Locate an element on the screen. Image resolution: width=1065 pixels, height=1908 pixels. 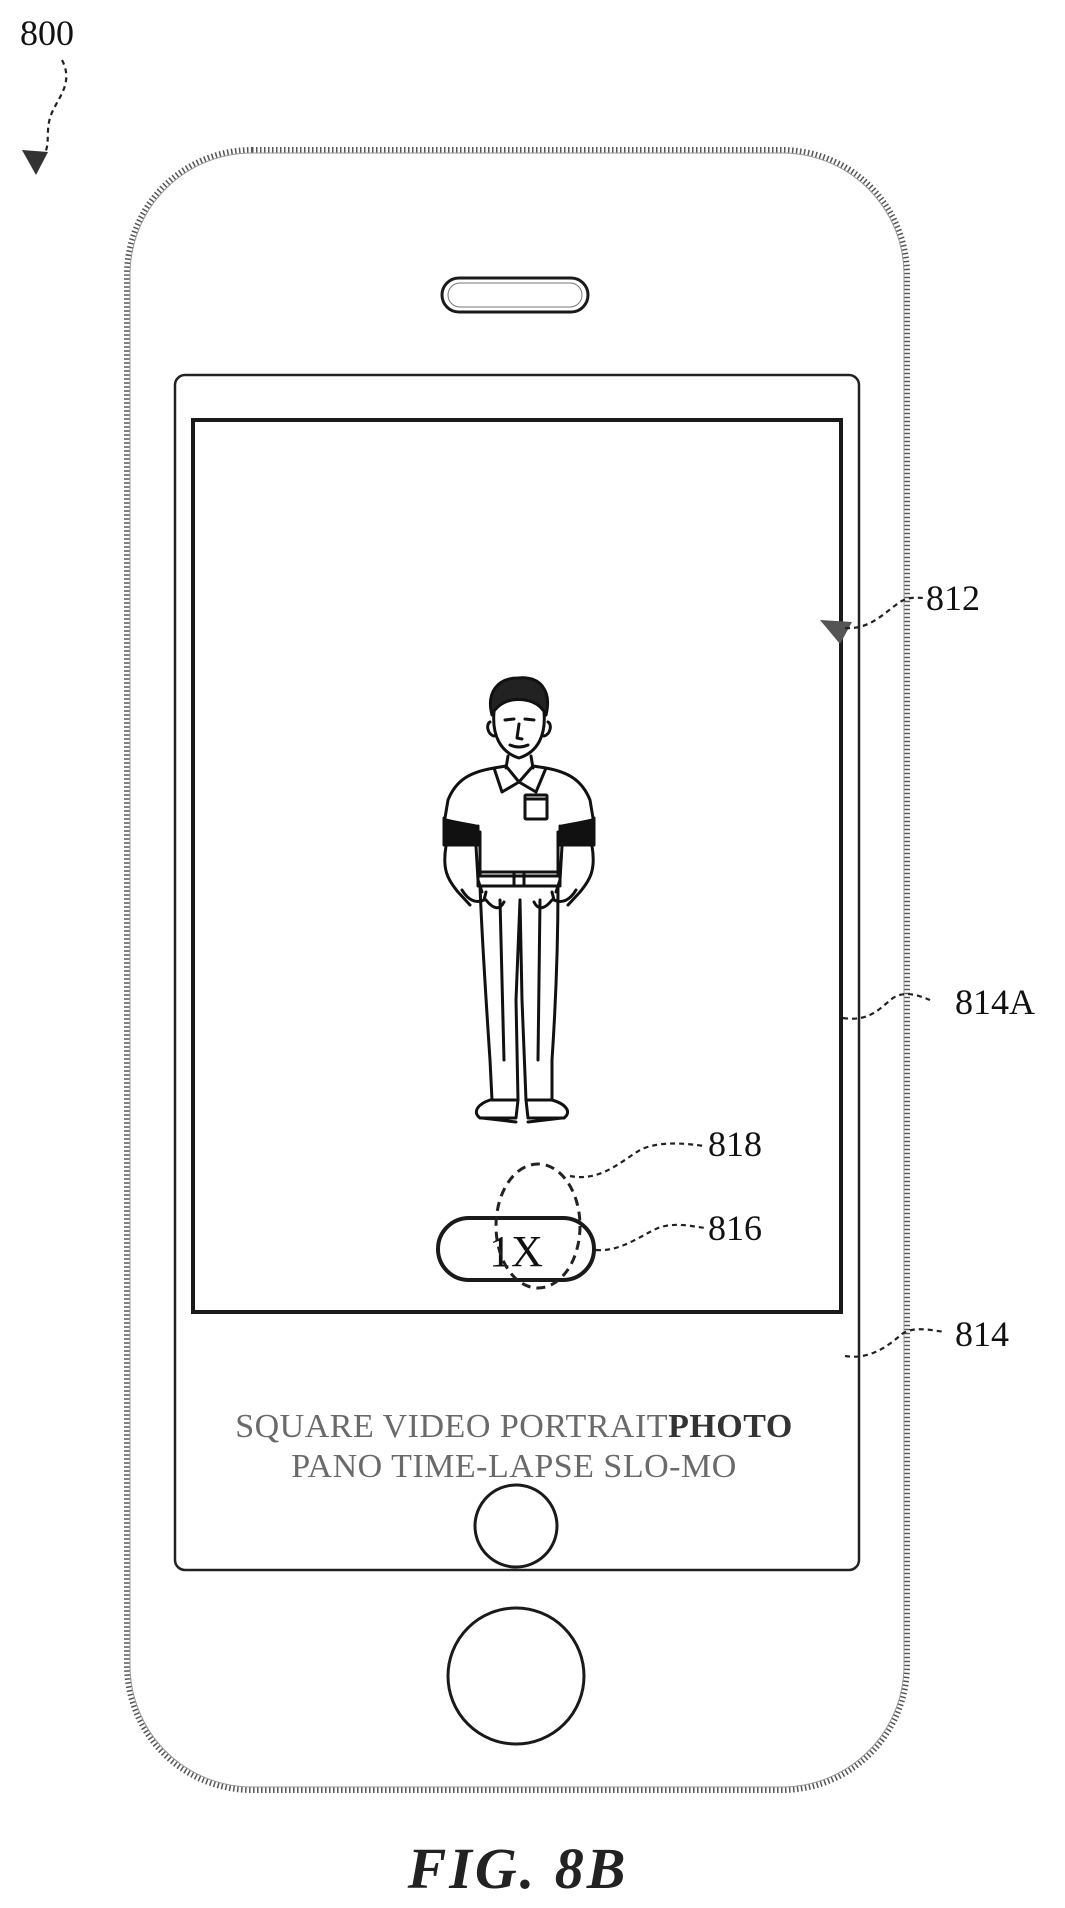
figure-reference-leader is located at coordinates (53, 110).